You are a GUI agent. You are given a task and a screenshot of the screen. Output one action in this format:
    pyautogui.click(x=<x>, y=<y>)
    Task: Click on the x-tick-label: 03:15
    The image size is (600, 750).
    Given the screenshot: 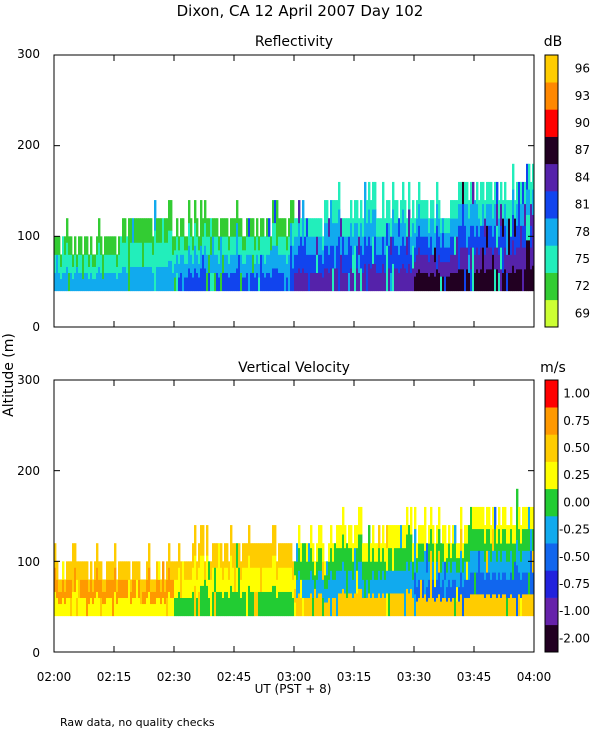 What is the action you would take?
    pyautogui.click(x=354, y=677)
    